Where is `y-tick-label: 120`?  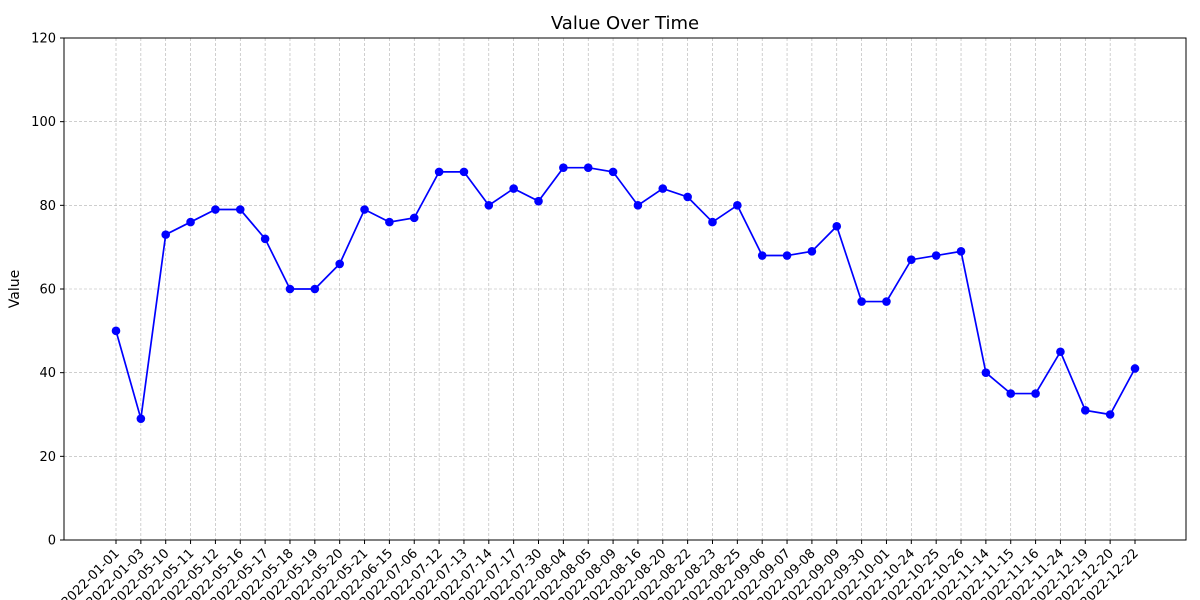 y-tick-label: 120 is located at coordinates (43, 39).